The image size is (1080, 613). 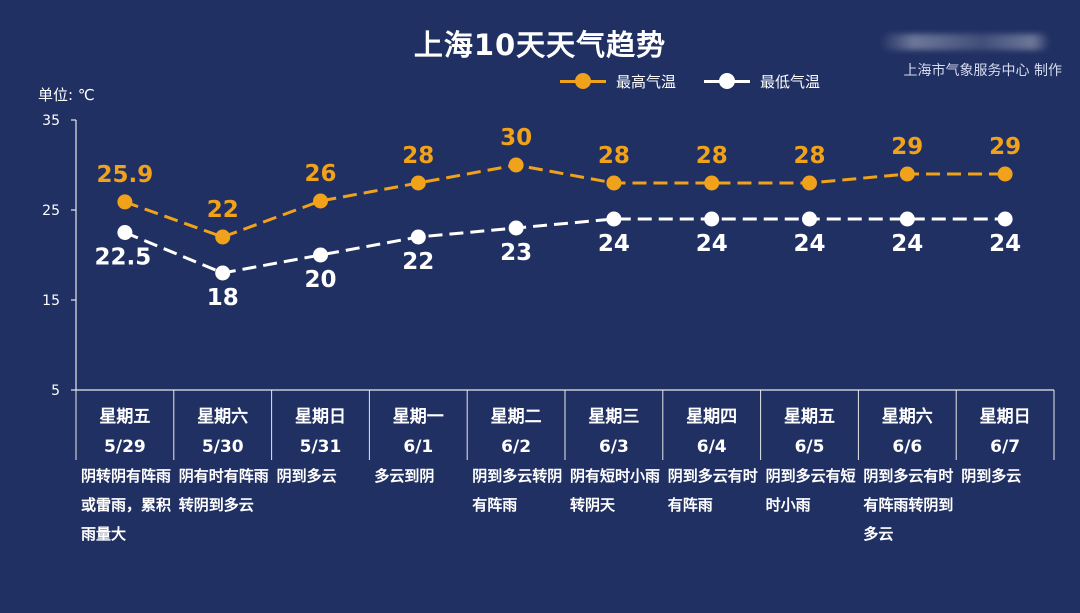 I want to click on x-label-weekday: 星期一, so click(x=418, y=417).